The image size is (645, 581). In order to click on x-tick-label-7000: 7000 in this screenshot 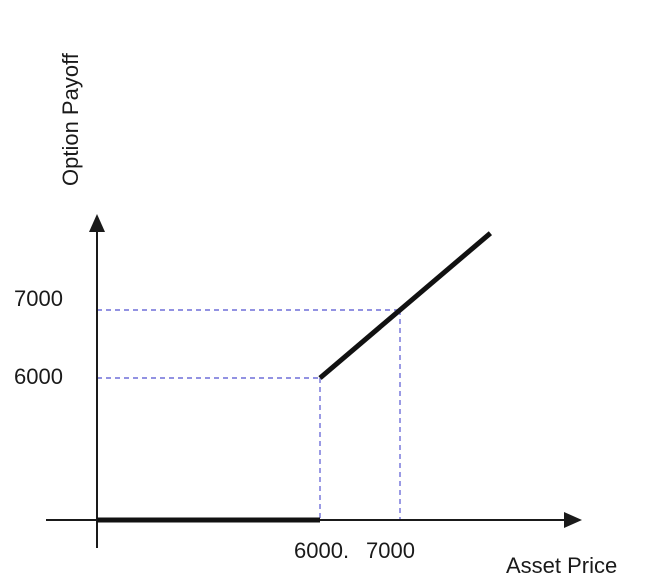, I will do `click(390, 550)`.